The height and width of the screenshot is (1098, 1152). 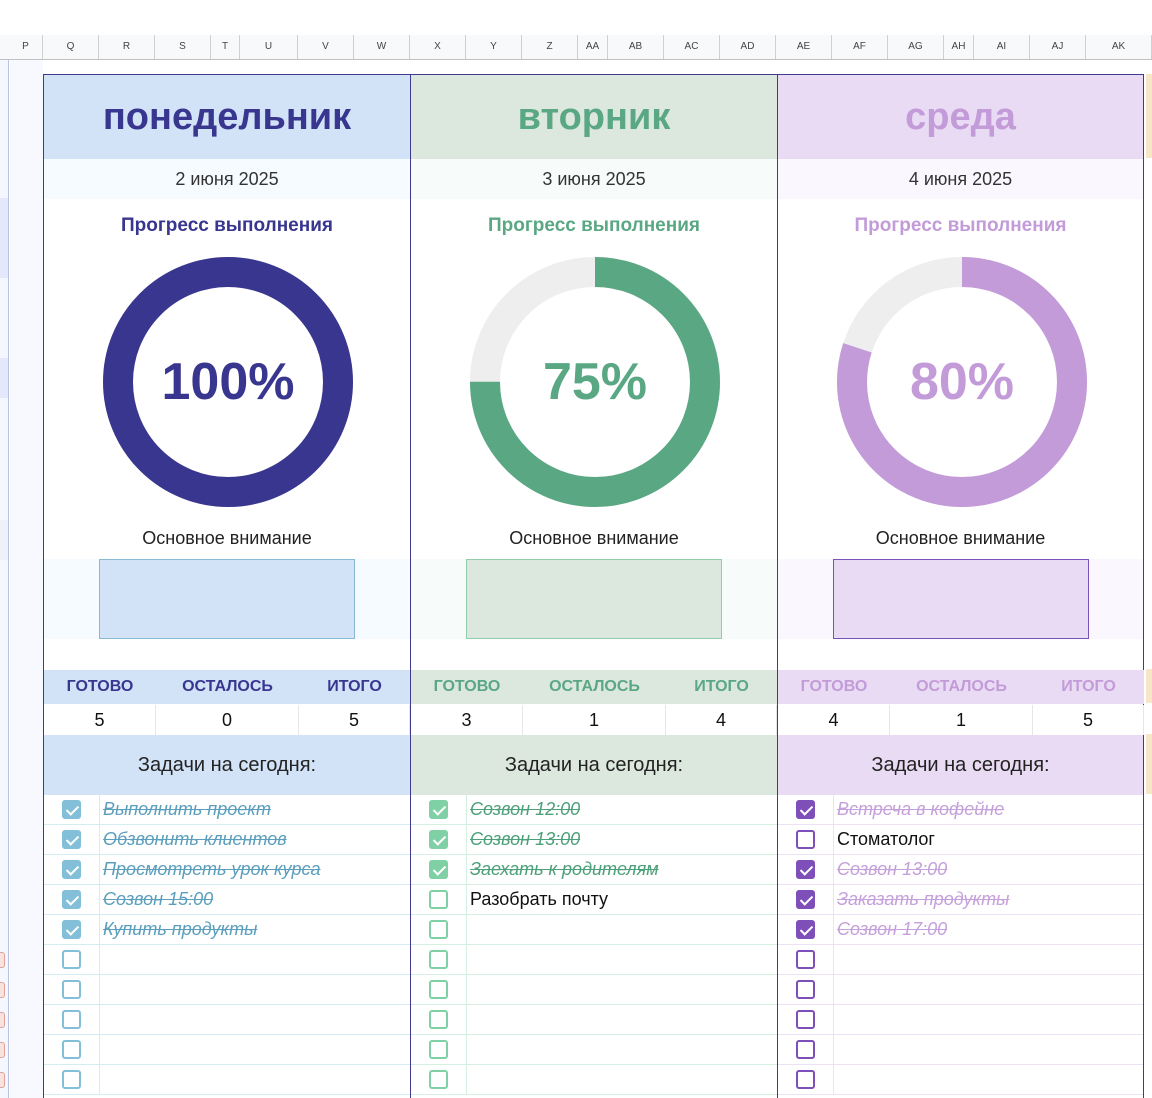 I want to click on stat-done-value: 4, so click(x=834, y=720).